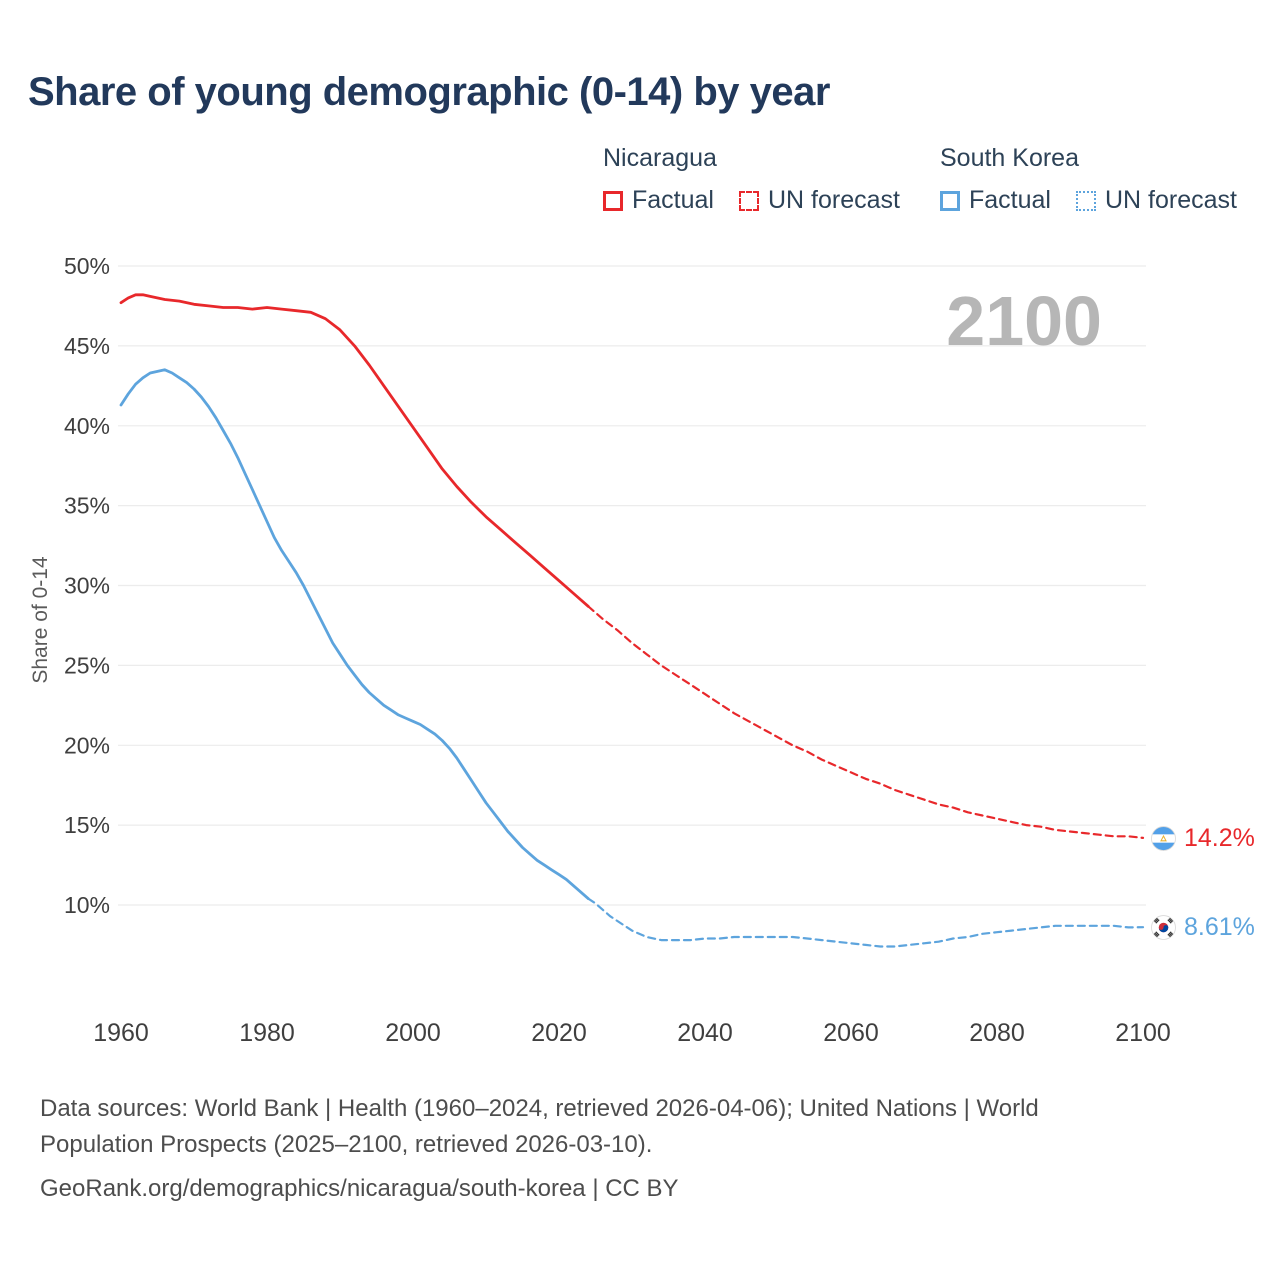  What do you see at coordinates (1009, 158) in the screenshot?
I see `legend-country-south-korea: South Korea` at bounding box center [1009, 158].